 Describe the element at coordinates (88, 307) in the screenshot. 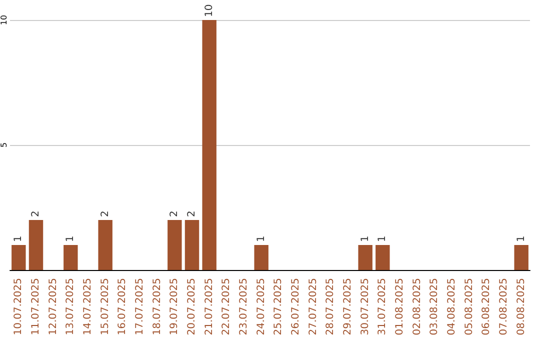

I see `x-tick-label: 14.07.2025` at that location.